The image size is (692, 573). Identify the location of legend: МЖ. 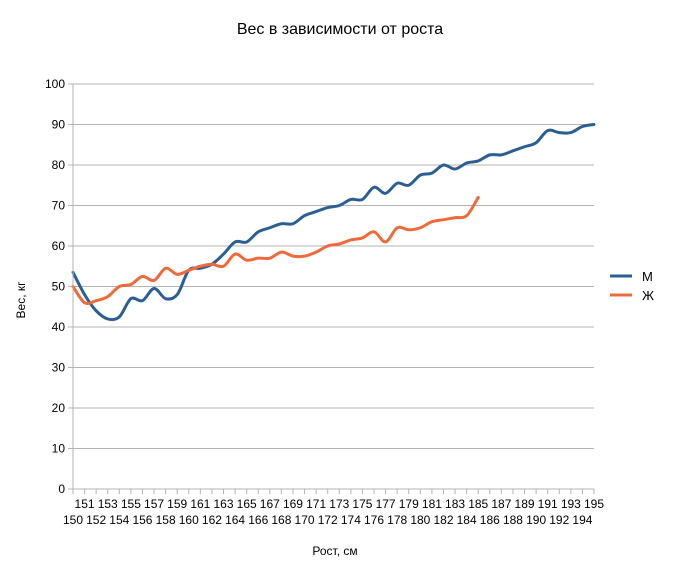
(632, 286).